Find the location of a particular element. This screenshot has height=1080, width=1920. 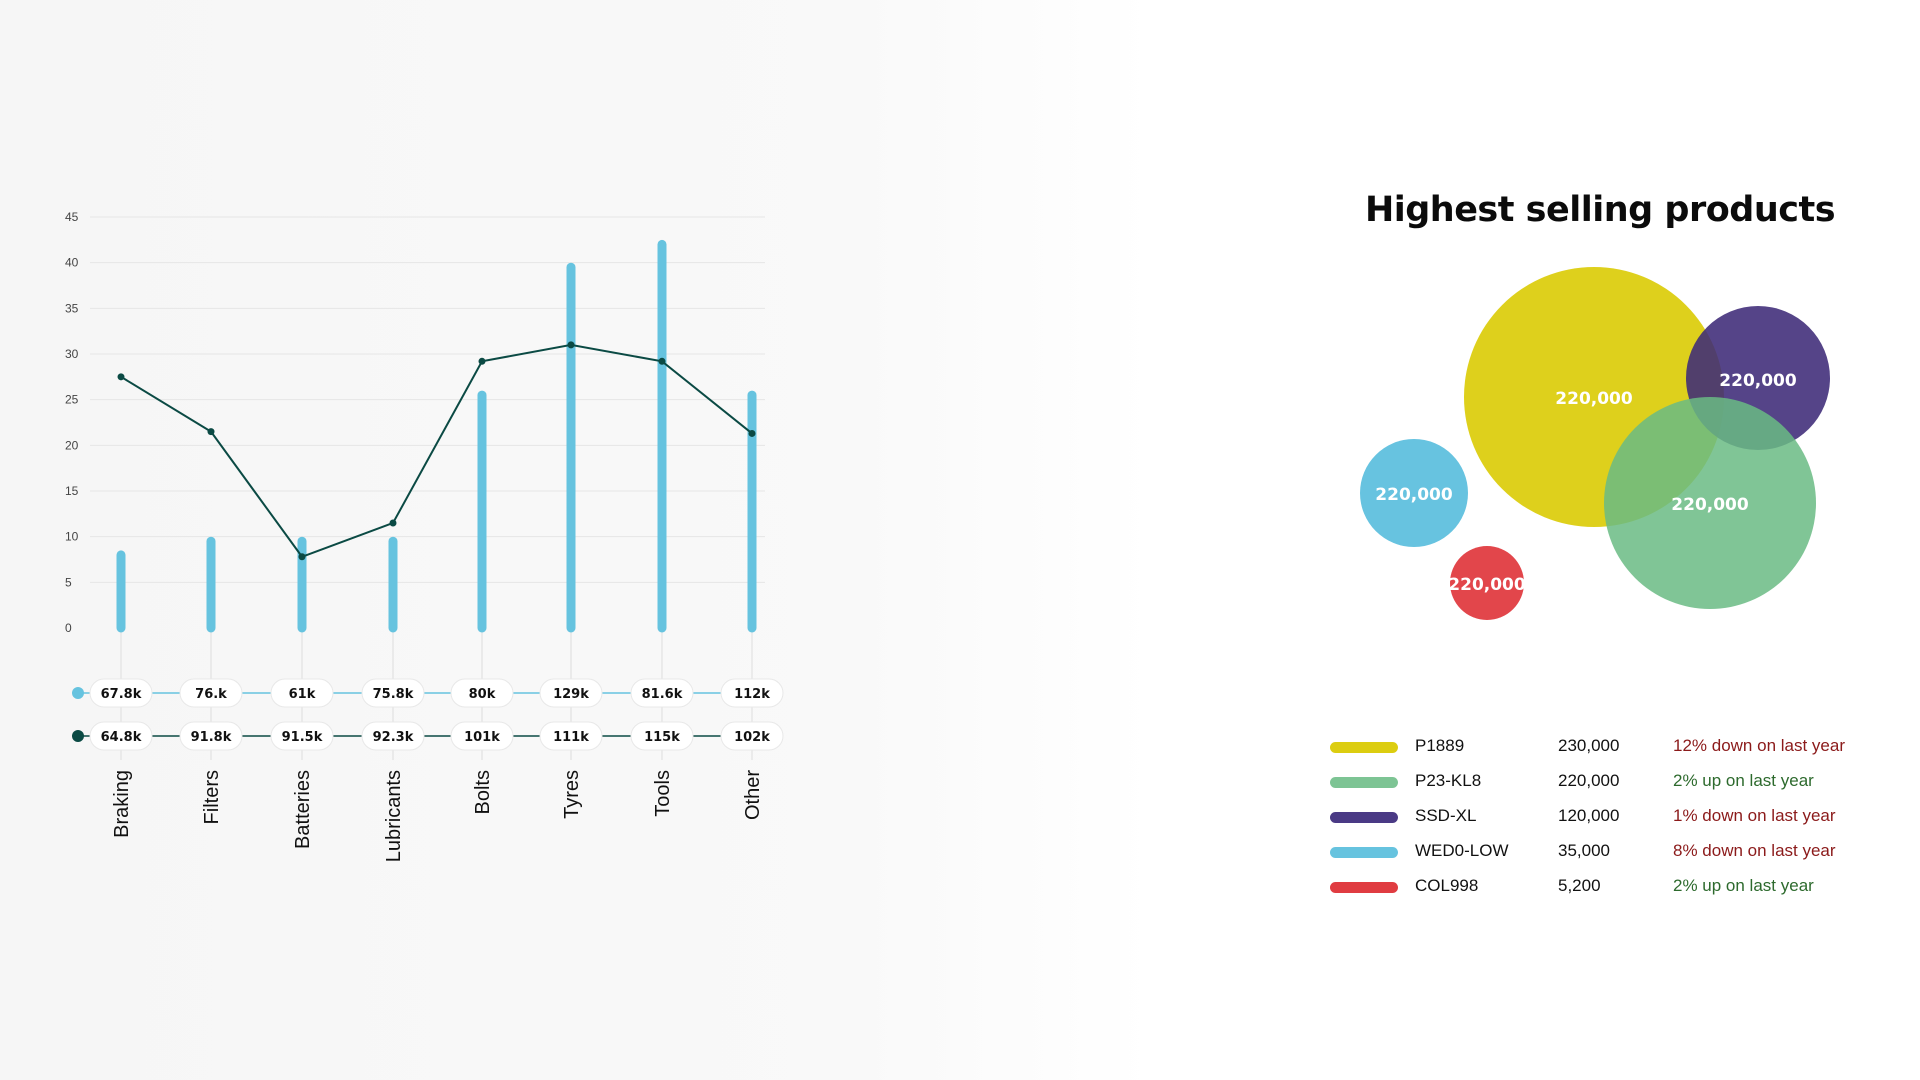

chart-gridlines is located at coordinates (427, 399).